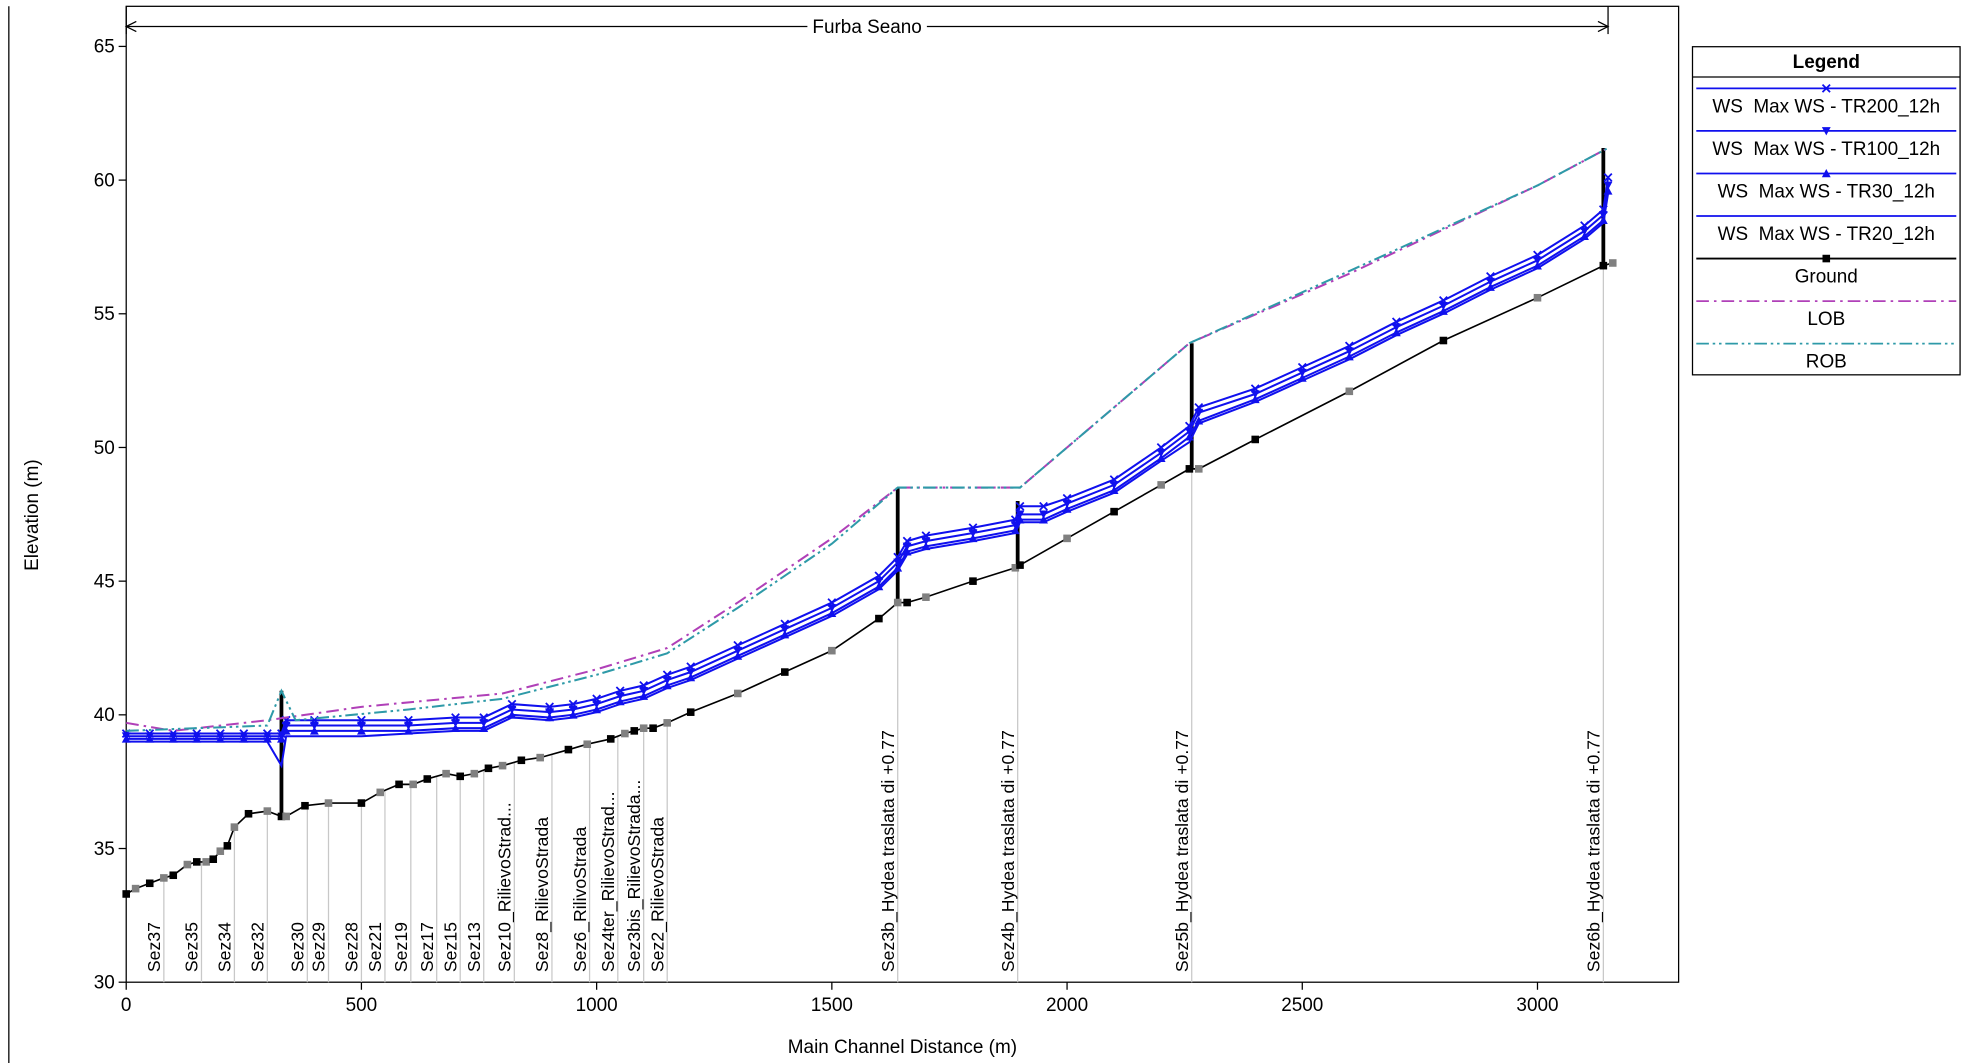  Describe the element at coordinates (1826, 191) in the screenshot. I see `legend-label: WS Max WS - TR30_12h` at that location.